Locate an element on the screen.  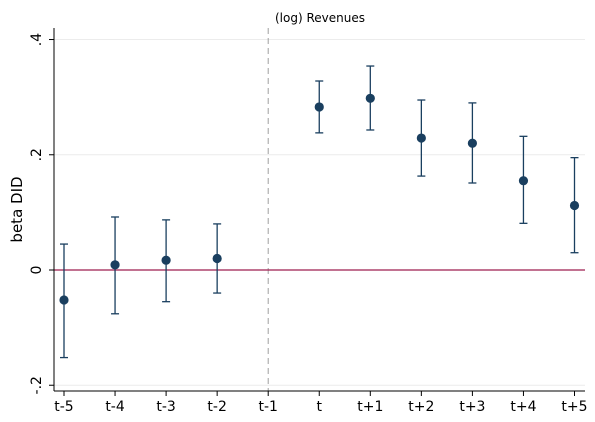
y-tick-label: -.2 is located at coordinates (37, 385).